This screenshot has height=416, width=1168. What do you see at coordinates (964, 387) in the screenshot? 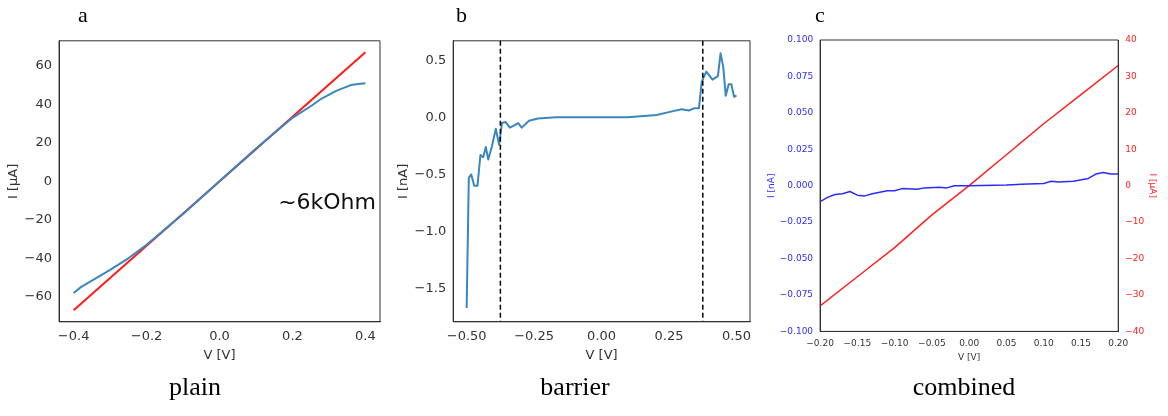
I see `text: combined` at bounding box center [964, 387].